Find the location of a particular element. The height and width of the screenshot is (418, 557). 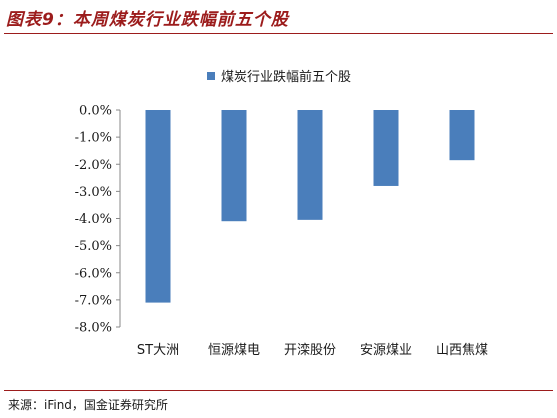

x-category-label: ST大洲 is located at coordinates (158, 350).